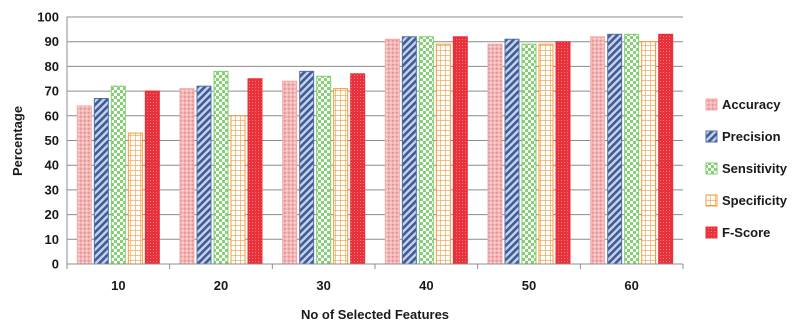 The width and height of the screenshot is (804, 327). What do you see at coordinates (52, 239) in the screenshot?
I see `y-tick-label: 10` at bounding box center [52, 239].